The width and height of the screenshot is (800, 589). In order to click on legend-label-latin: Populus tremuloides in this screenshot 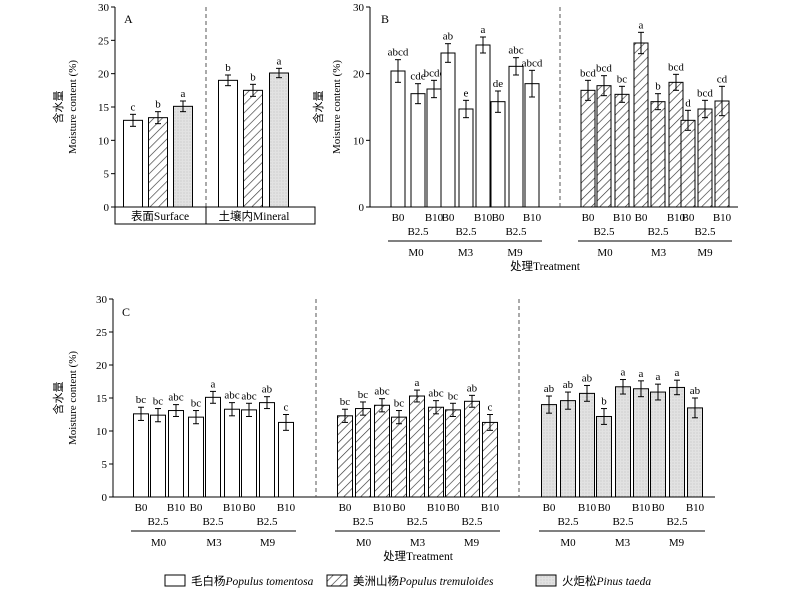, I will do `click(446, 582)`.